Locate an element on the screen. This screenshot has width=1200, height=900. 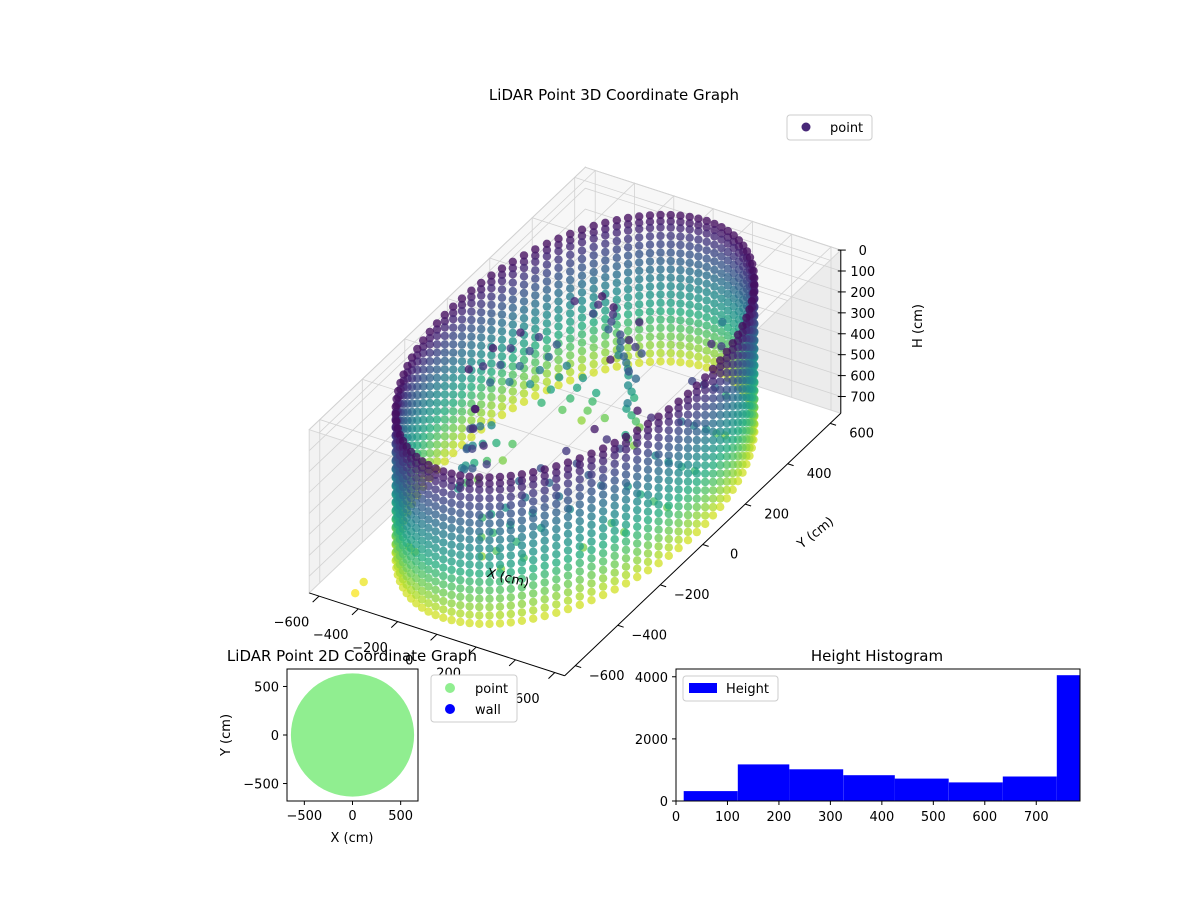
scatter3d-zlabel: H (cm) is located at coordinates (918, 326).